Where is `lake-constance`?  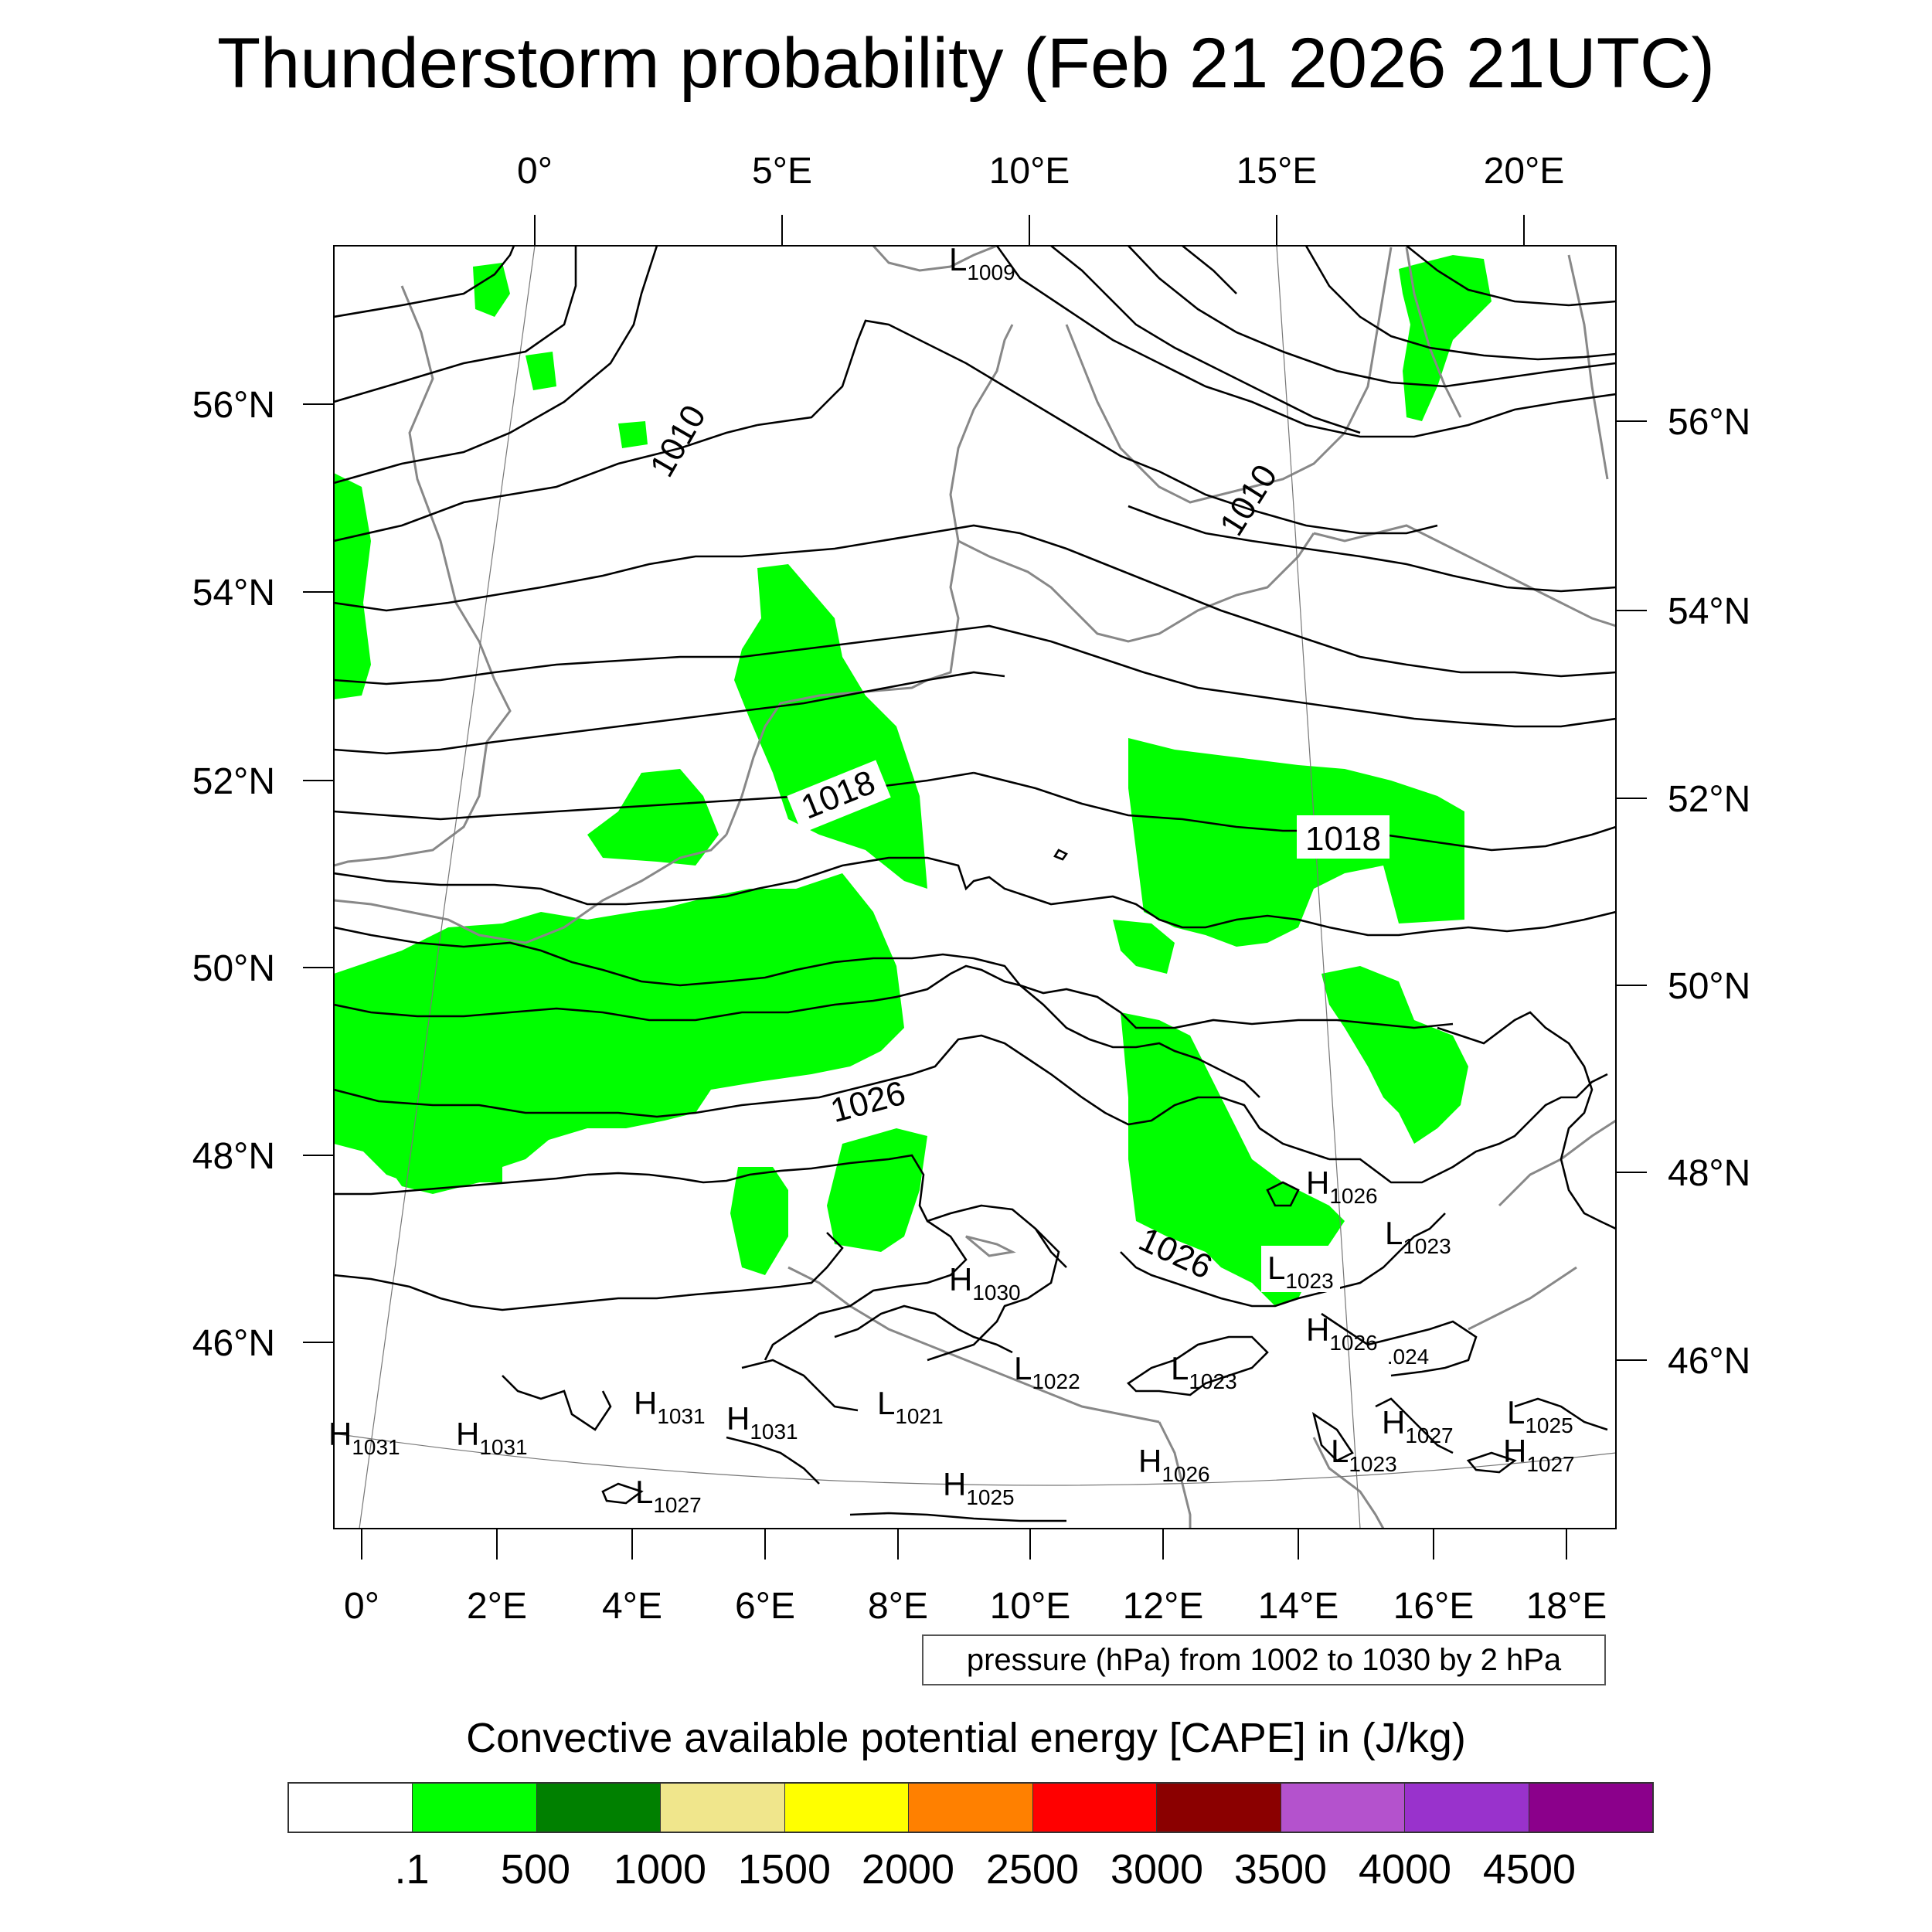 lake-constance is located at coordinates (991, 1246).